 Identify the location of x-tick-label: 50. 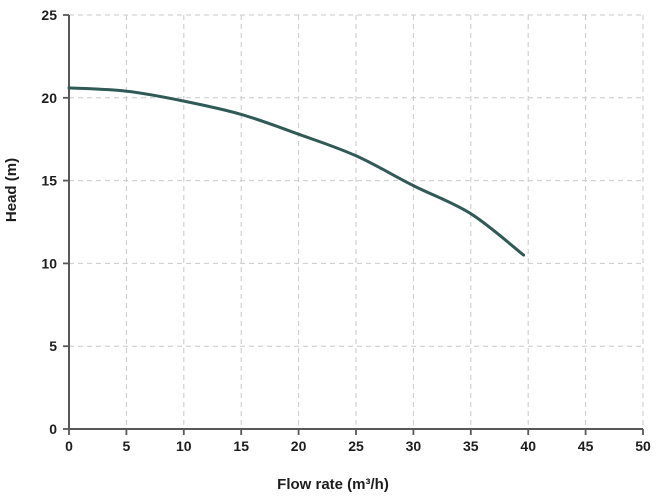
(643, 446).